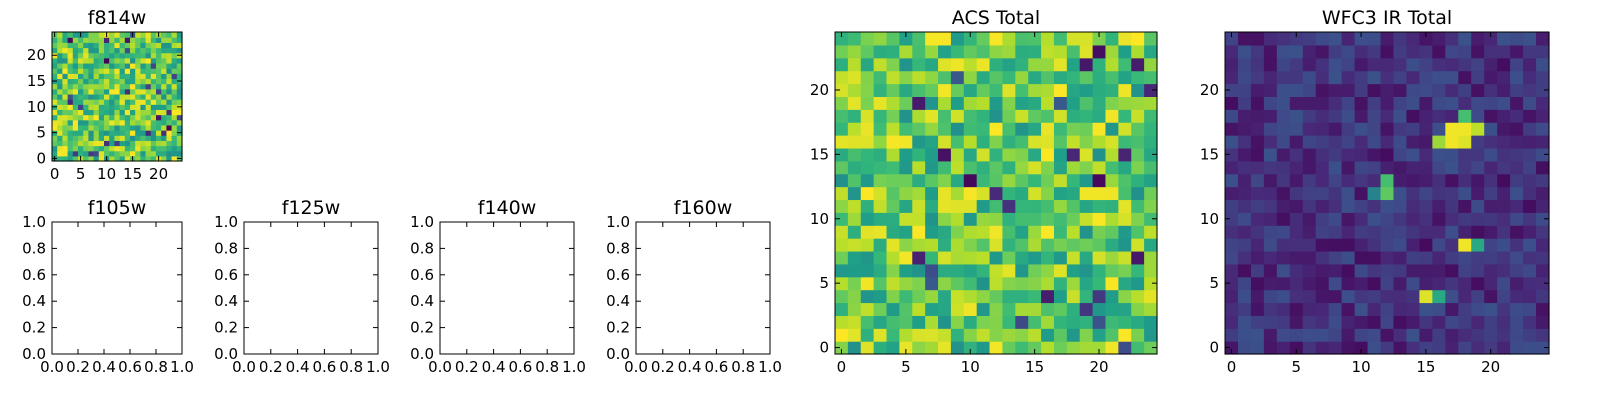  I want to click on y-tick-label: 0.6, so click(618, 275).